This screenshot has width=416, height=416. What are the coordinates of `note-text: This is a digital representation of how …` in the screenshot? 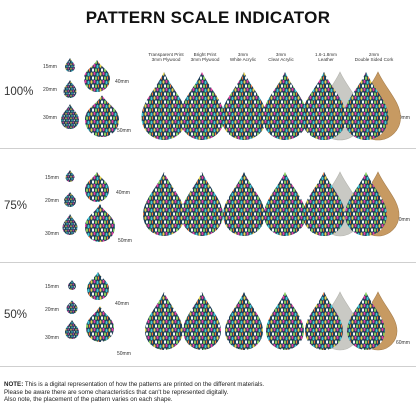 It's located at (144, 384).